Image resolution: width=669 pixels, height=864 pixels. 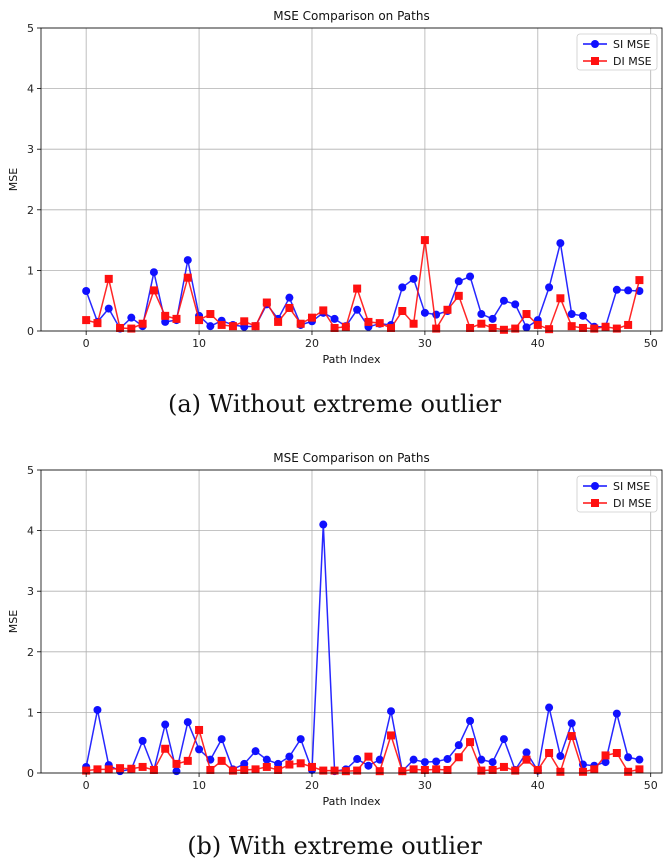 What do you see at coordinates (425, 785) in the screenshot?
I see `x-tick-label: 30` at bounding box center [425, 785].